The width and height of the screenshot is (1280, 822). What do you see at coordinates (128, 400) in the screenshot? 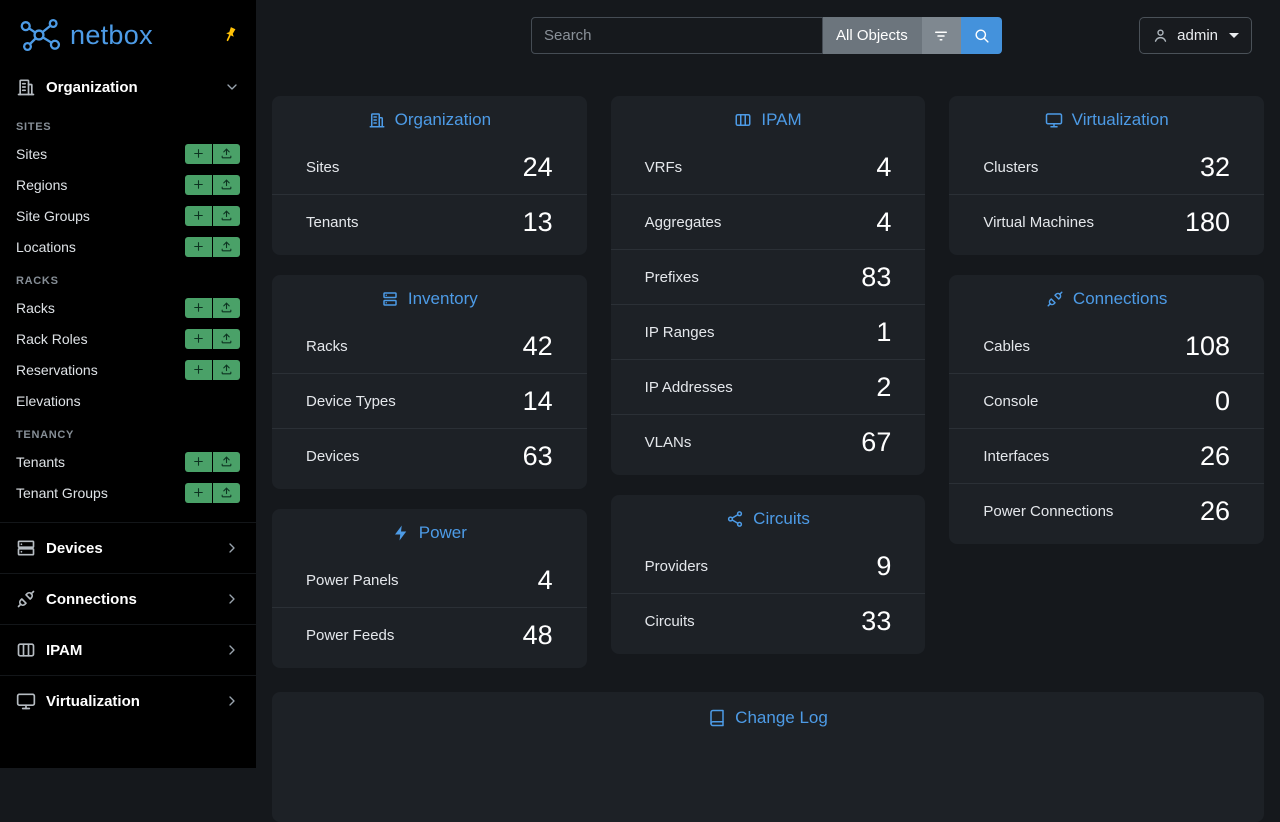
I see `sidebar-item-elevations: Elevations` at bounding box center [128, 400].